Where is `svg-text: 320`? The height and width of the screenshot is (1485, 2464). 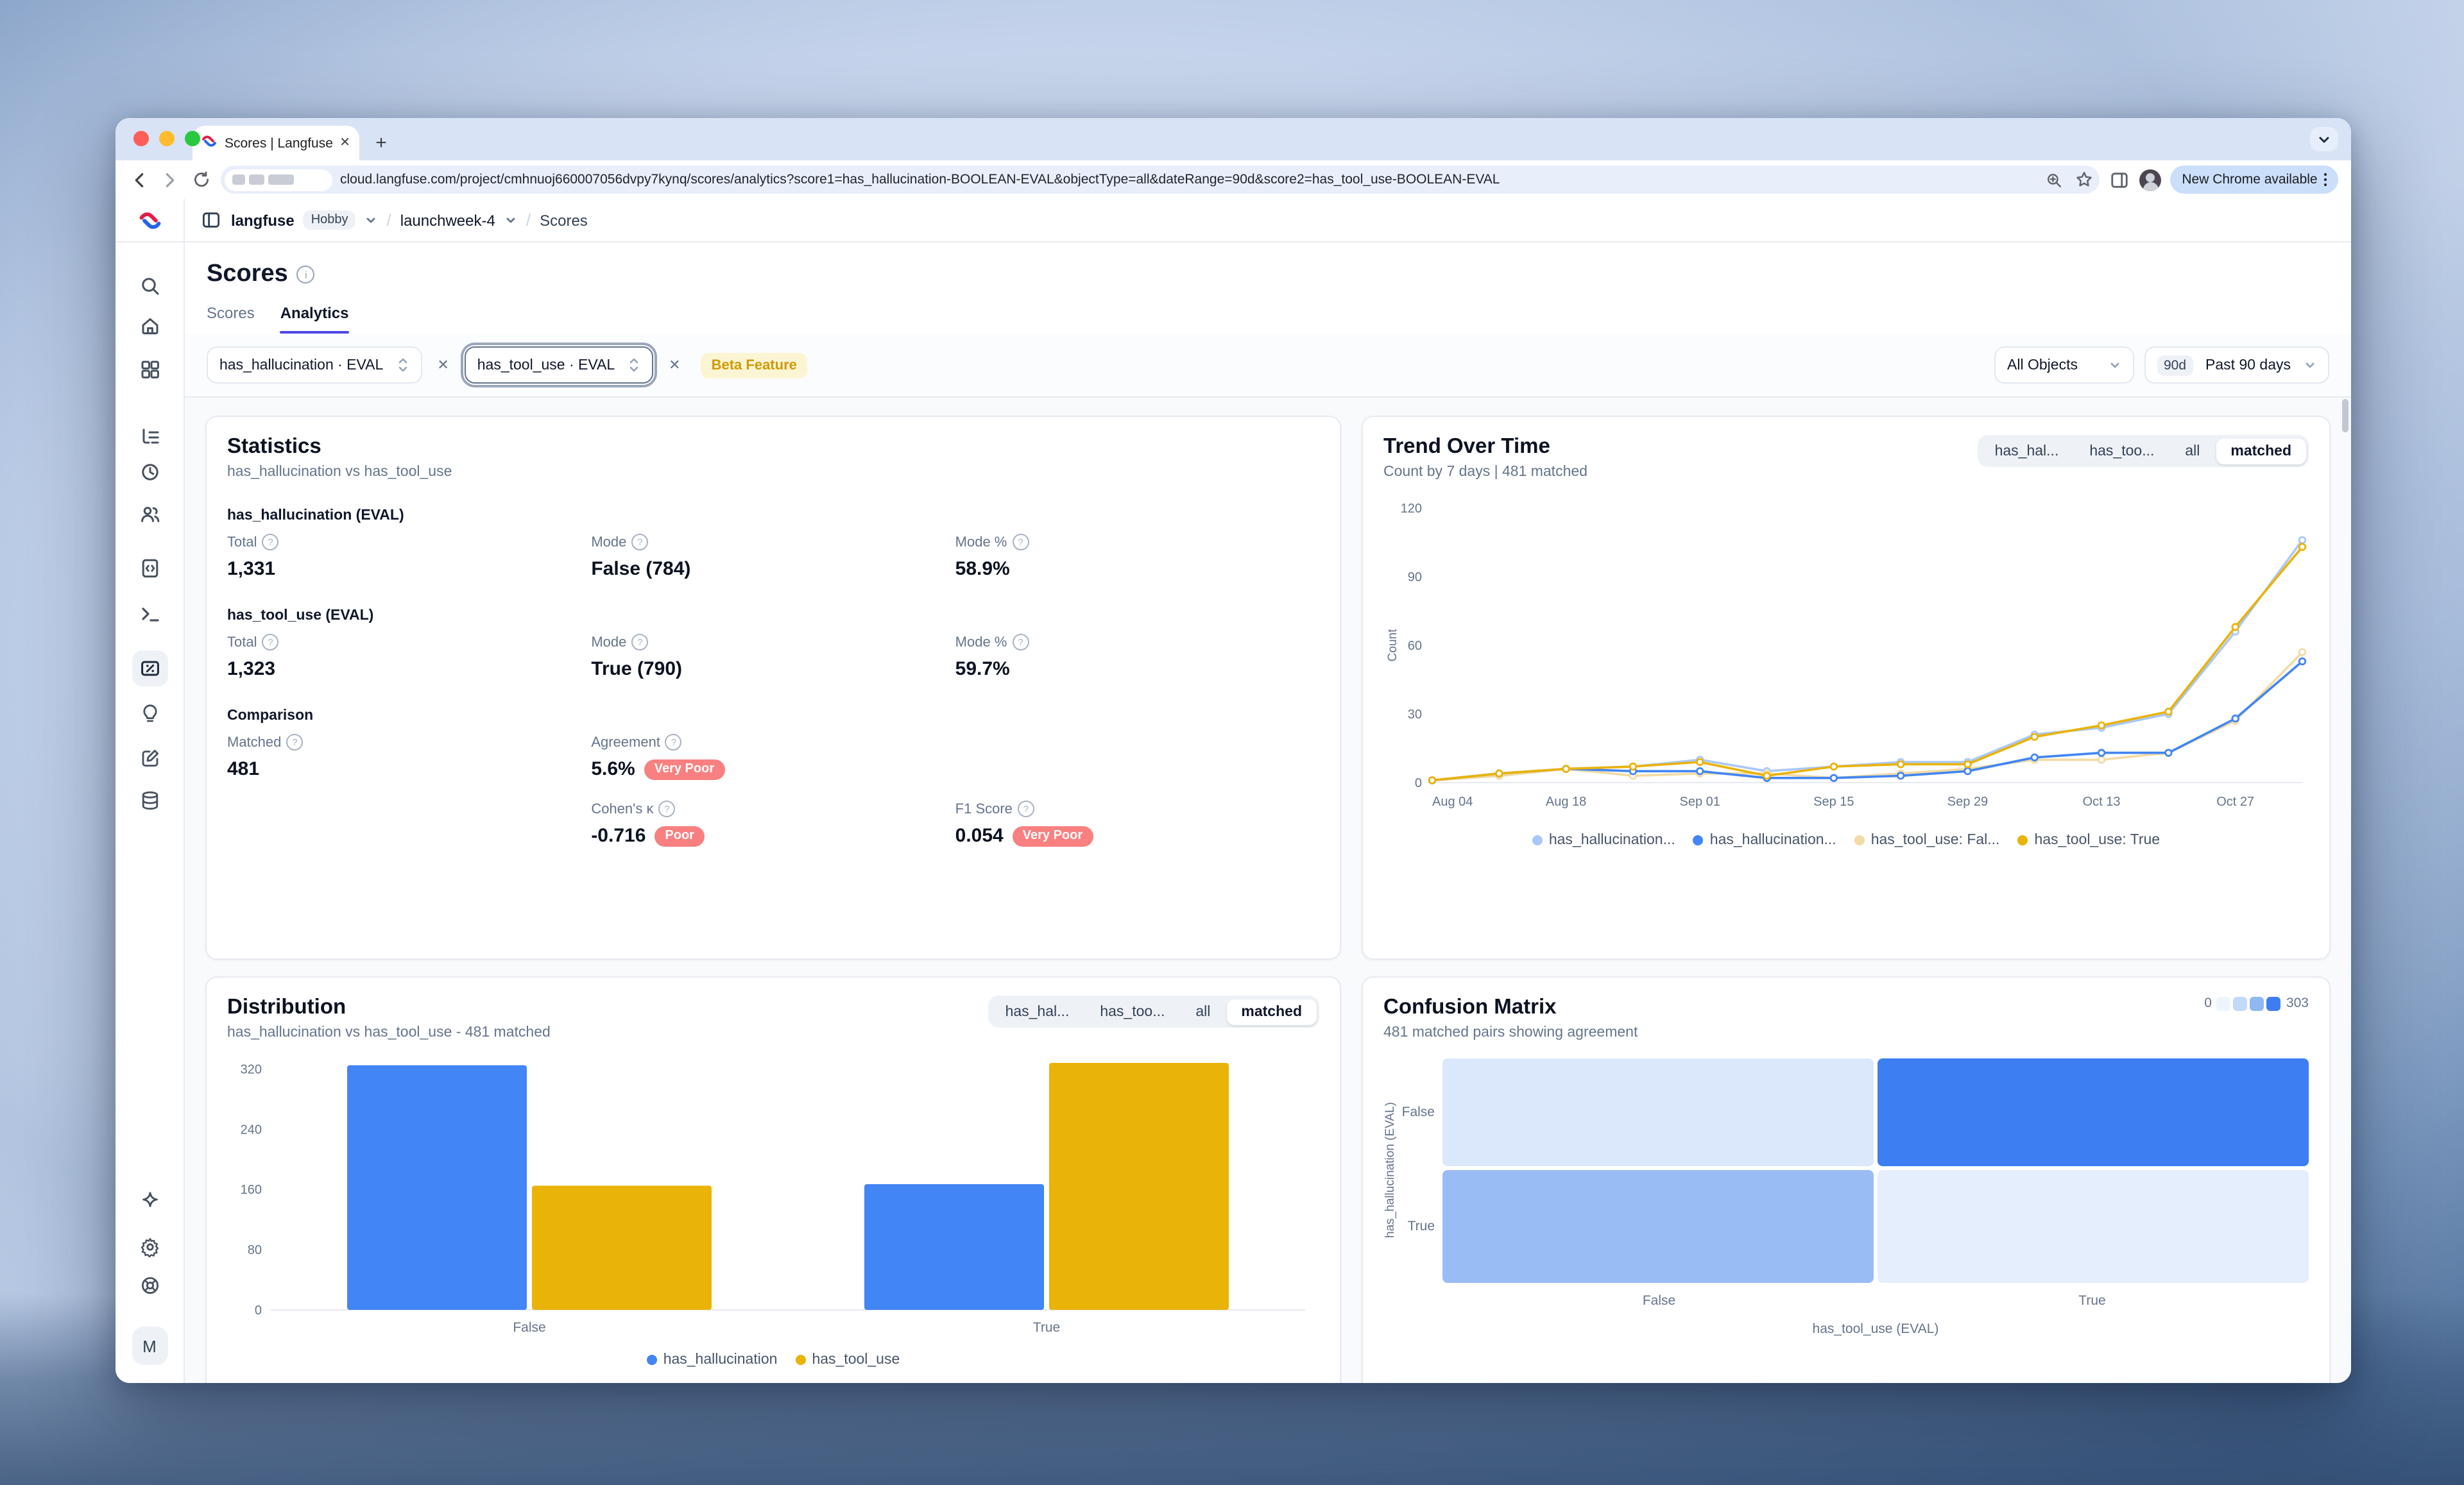 svg-text: 320 is located at coordinates (252, 1069).